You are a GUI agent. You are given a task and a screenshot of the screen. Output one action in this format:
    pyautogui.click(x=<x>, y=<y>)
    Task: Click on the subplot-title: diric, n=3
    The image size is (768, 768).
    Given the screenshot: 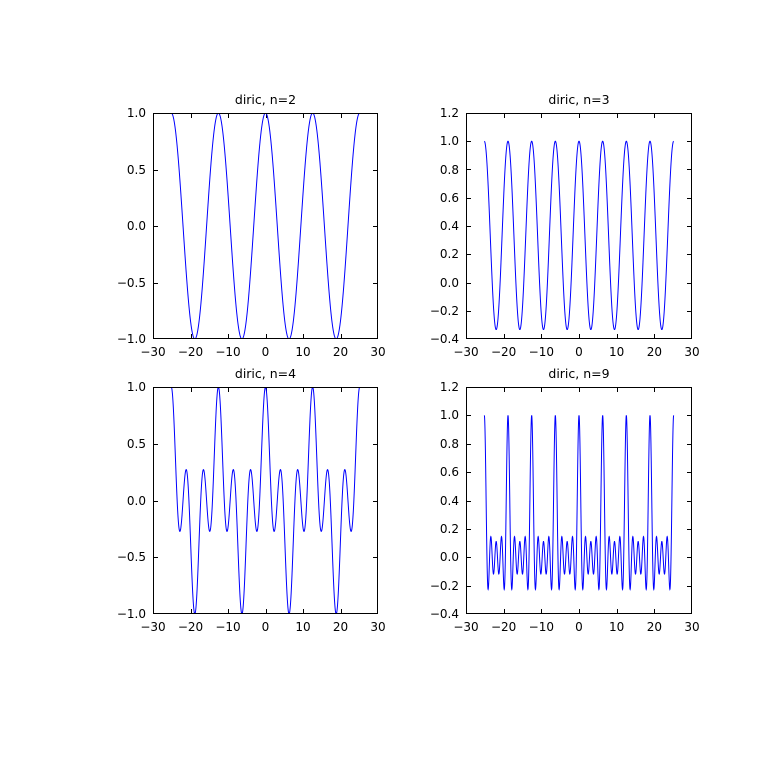 What is the action you would take?
    pyautogui.click(x=579, y=99)
    